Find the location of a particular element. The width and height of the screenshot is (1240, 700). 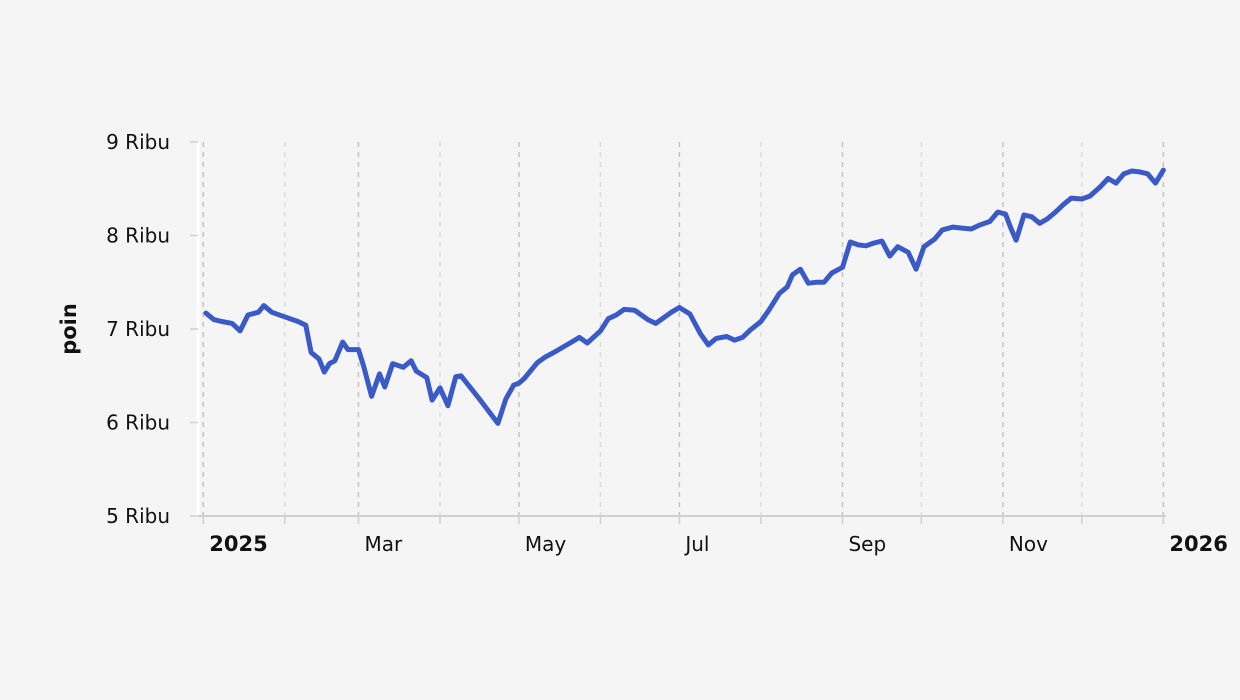

x-axis-ticks: 2025 Mar May Jul Sep Nov 2026 is located at coordinates (715, 536).